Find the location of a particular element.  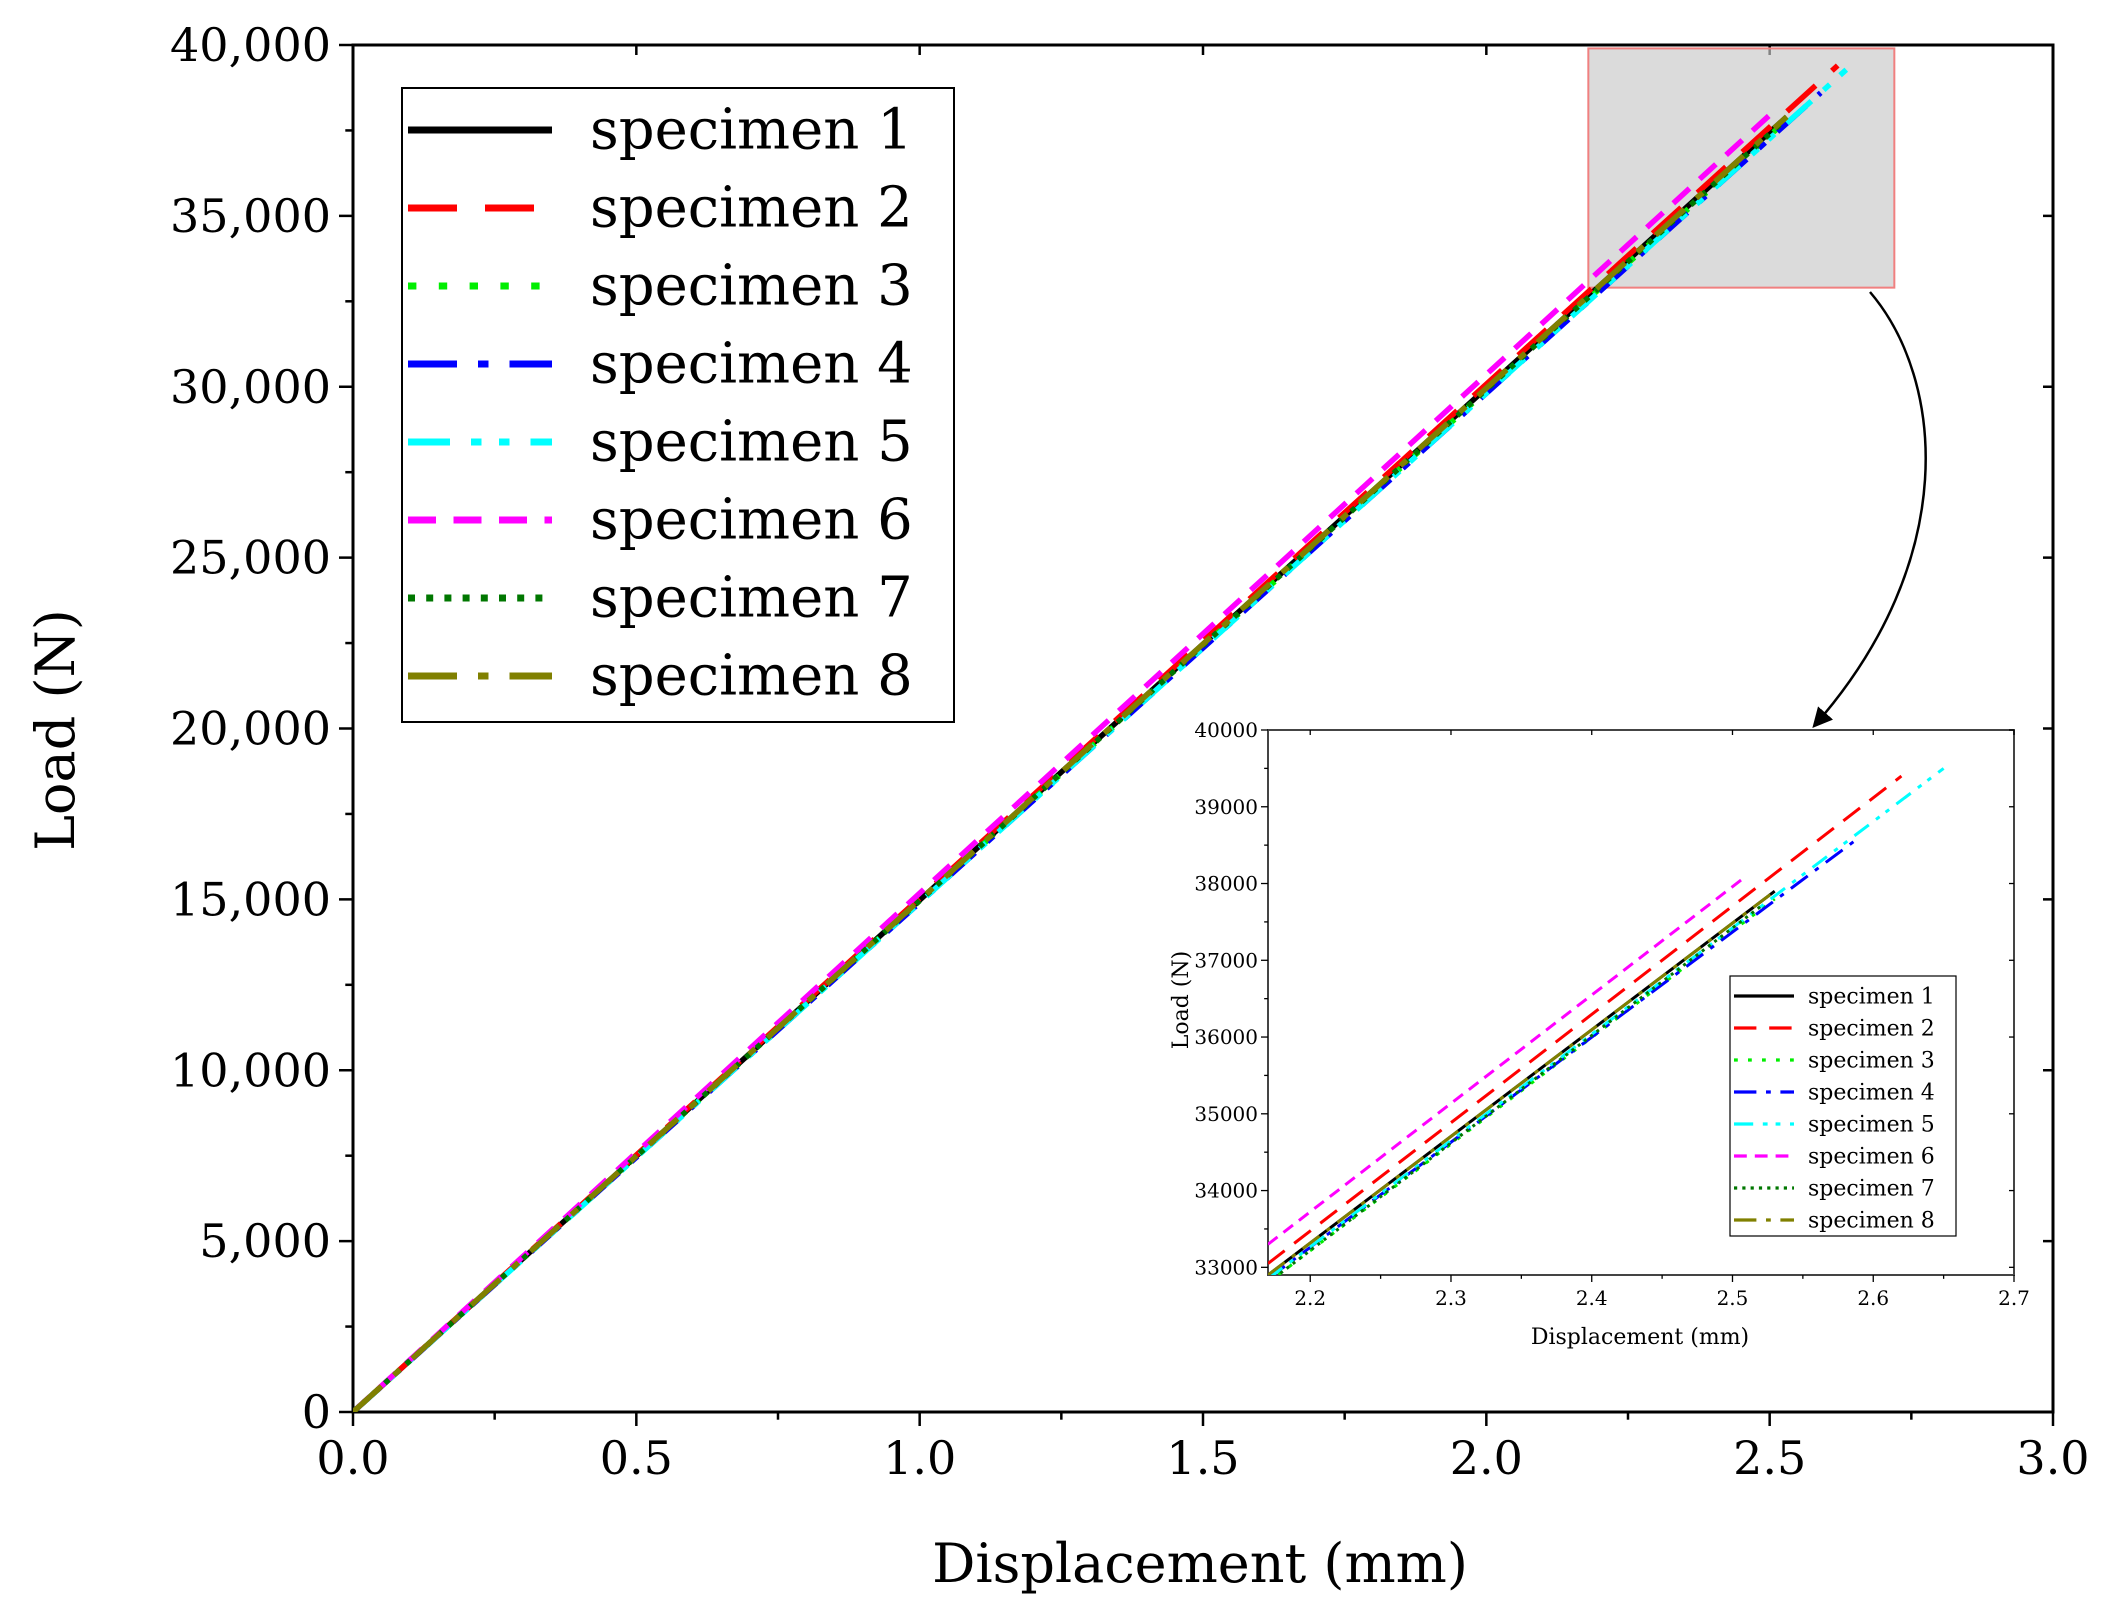

x-tick-label: 2.6 is located at coordinates (1873, 1298).